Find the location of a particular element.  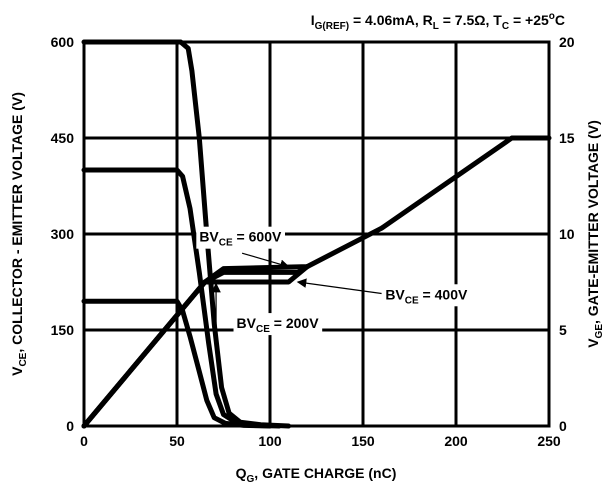

y-left-tick-label: 450 is located at coordinates (63, 138).